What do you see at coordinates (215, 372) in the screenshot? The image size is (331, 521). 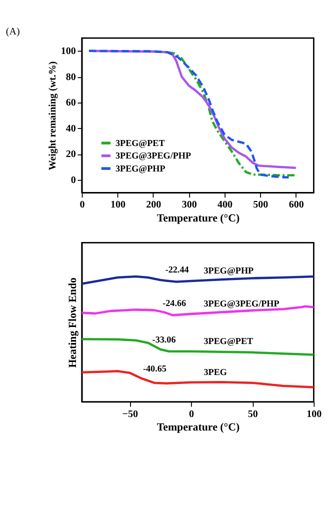 I see `series-label: 3PEG` at bounding box center [215, 372].